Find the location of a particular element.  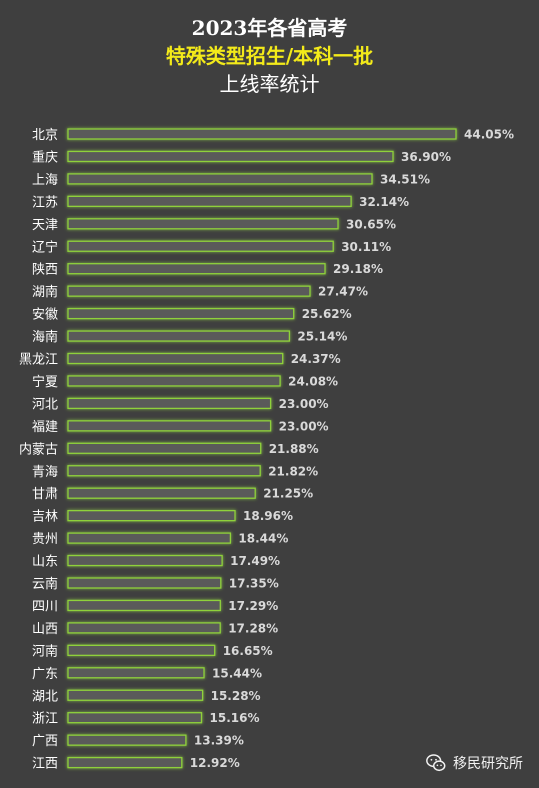

category-label: 甘肃 is located at coordinates (45, 494).